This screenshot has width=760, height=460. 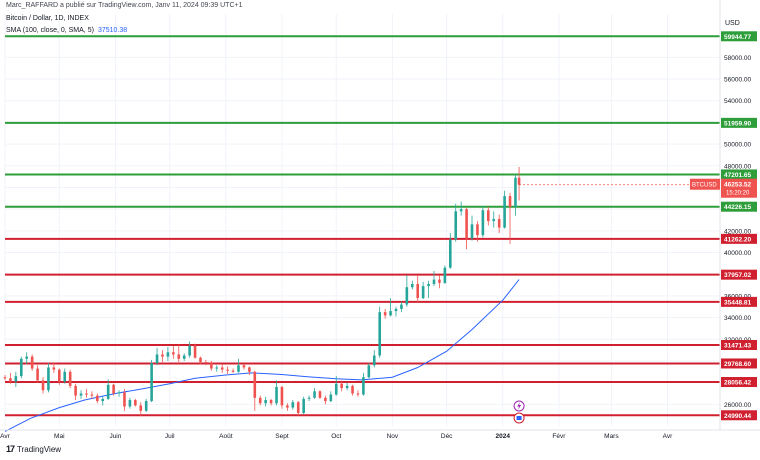 I want to click on level-label: 44226.15, so click(x=737, y=207).